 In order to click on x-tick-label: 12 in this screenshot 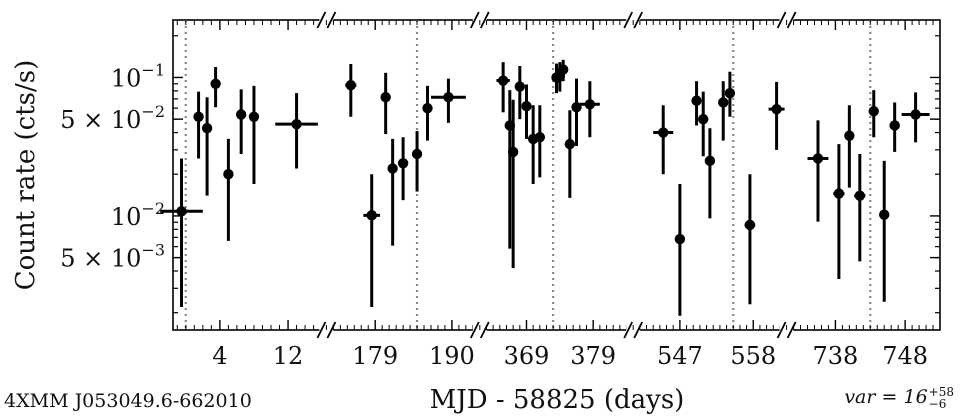, I will do `click(288, 356)`.